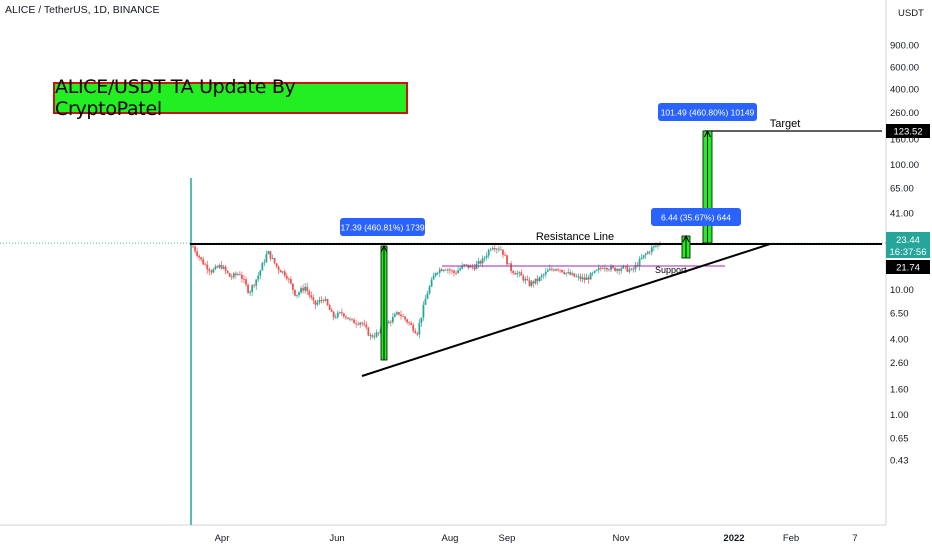  What do you see at coordinates (908, 267) in the screenshot?
I see `level-price-tag` at bounding box center [908, 267].